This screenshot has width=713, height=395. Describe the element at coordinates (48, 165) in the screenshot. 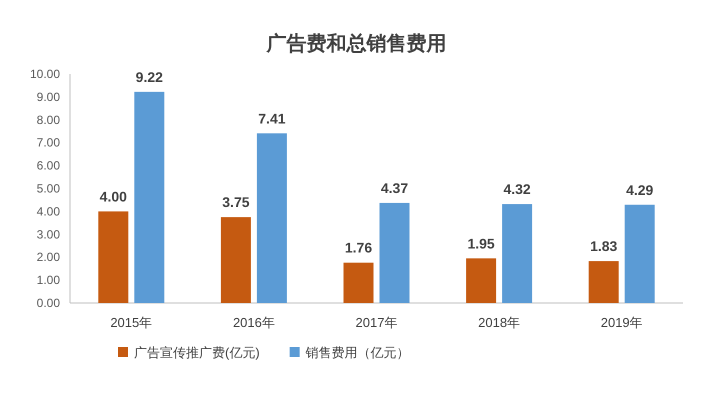

I see `y-tick-label: 6.00` at that location.